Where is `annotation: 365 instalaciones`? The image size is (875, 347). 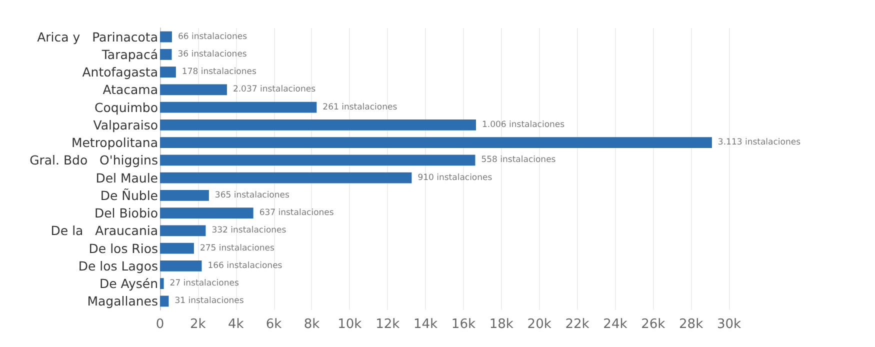 annotation: 365 instalaciones is located at coordinates (252, 195).